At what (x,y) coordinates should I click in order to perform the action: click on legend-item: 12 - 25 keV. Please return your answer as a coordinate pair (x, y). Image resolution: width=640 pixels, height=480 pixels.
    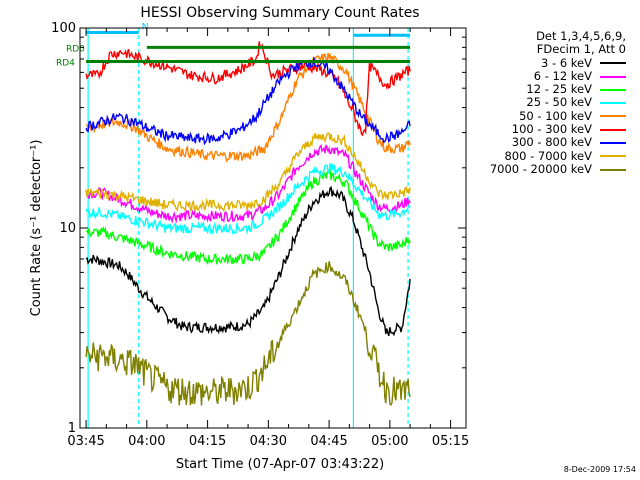
    Looking at the image, I should click on (554, 89).